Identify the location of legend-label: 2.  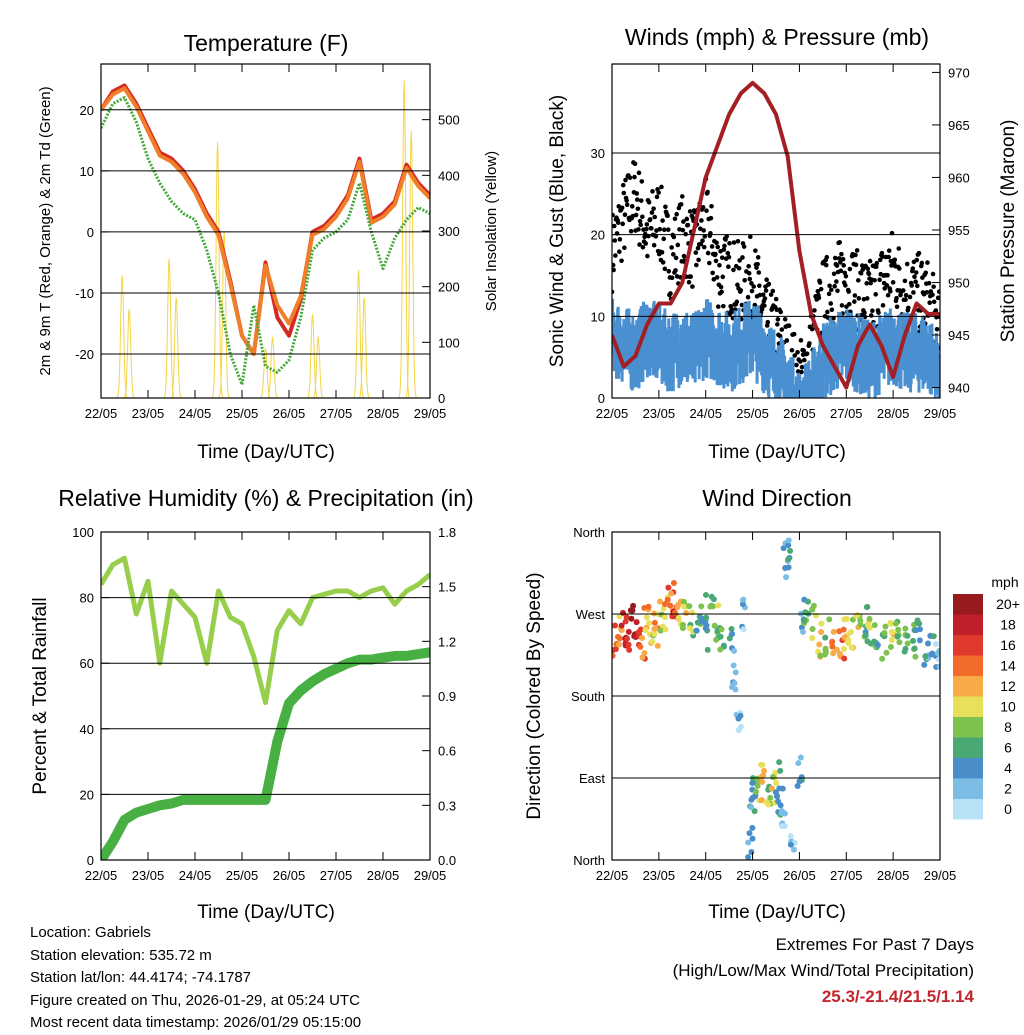
(1008, 789).